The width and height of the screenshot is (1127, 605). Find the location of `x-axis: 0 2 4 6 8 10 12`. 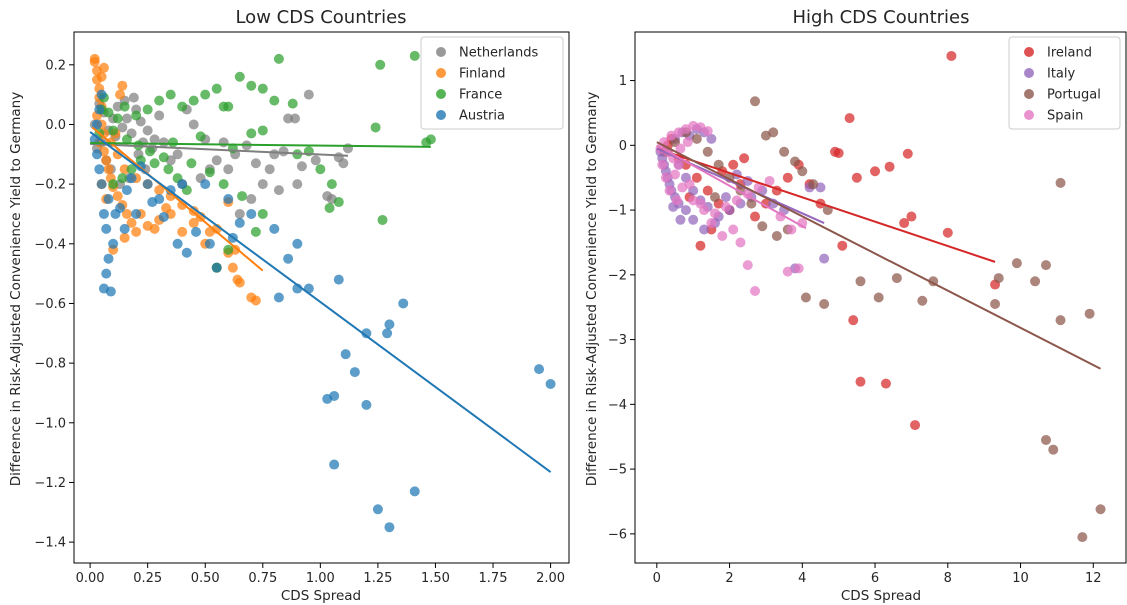

x-axis: 0 2 4 6 8 10 12 is located at coordinates (877, 574).